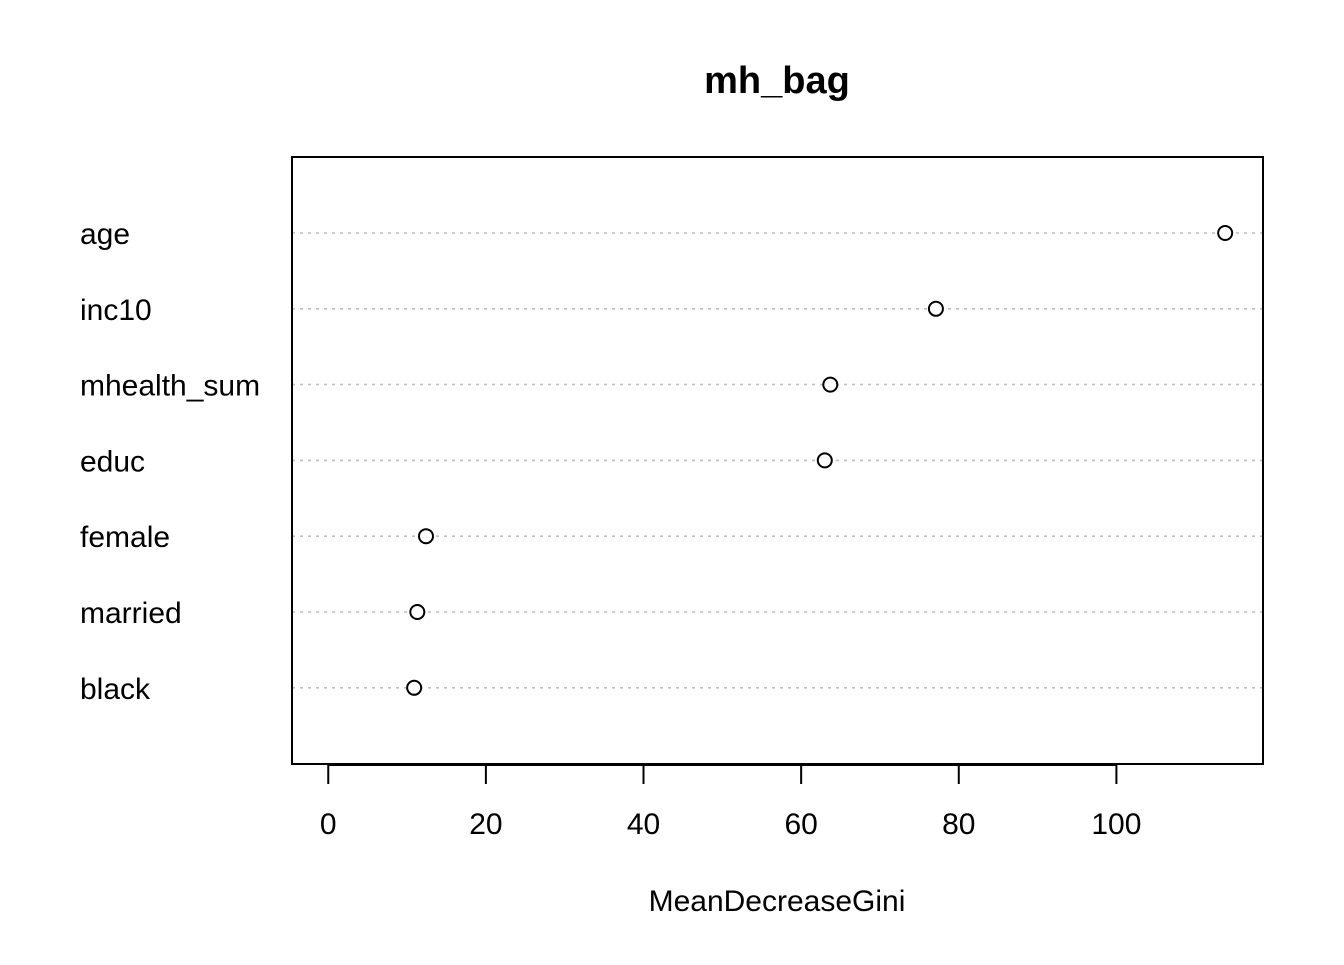 This screenshot has width=1344, height=965. I want to click on x-tick-label: 80, so click(958, 824).